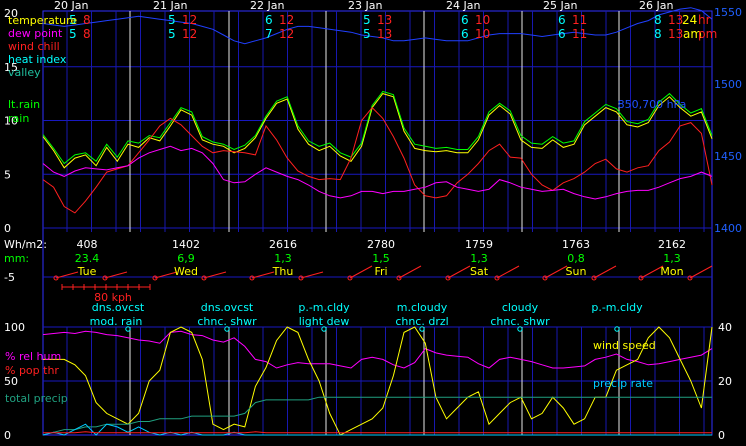 This screenshot has width=746, height=446. I want to click on series--pop-thr, so click(377, 432).